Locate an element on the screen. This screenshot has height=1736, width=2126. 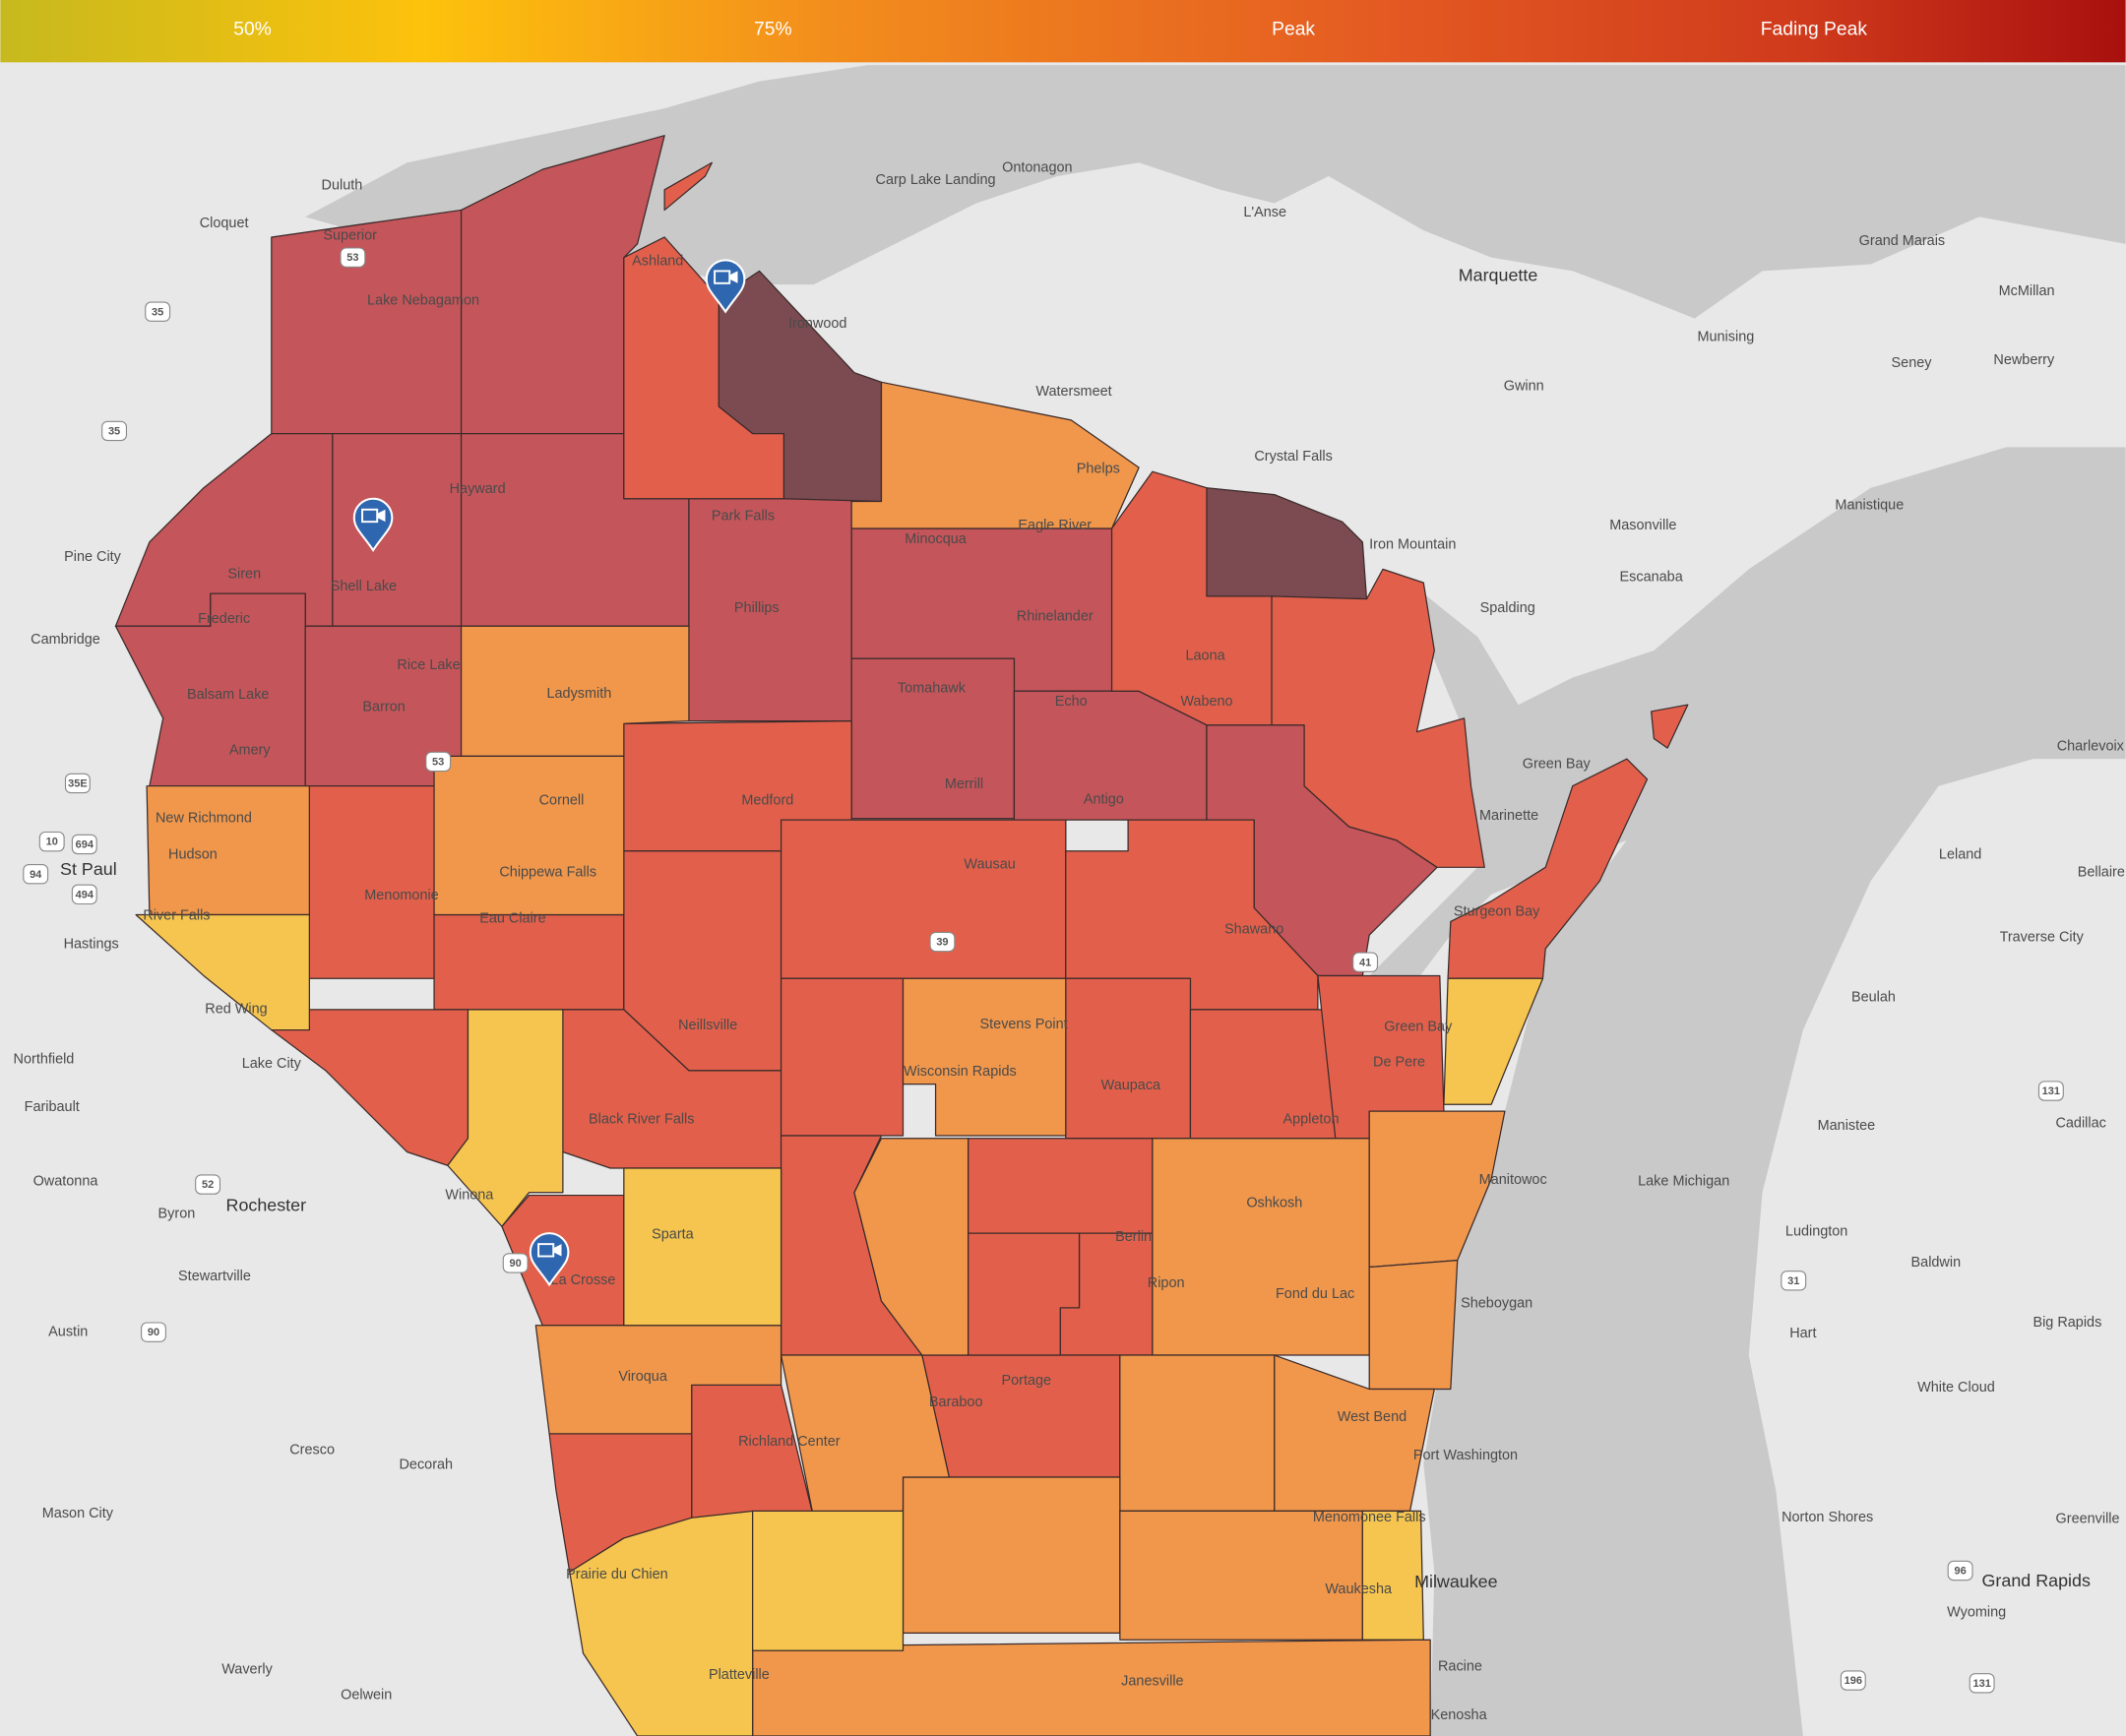
place-label: Park Falls is located at coordinates (743, 516).